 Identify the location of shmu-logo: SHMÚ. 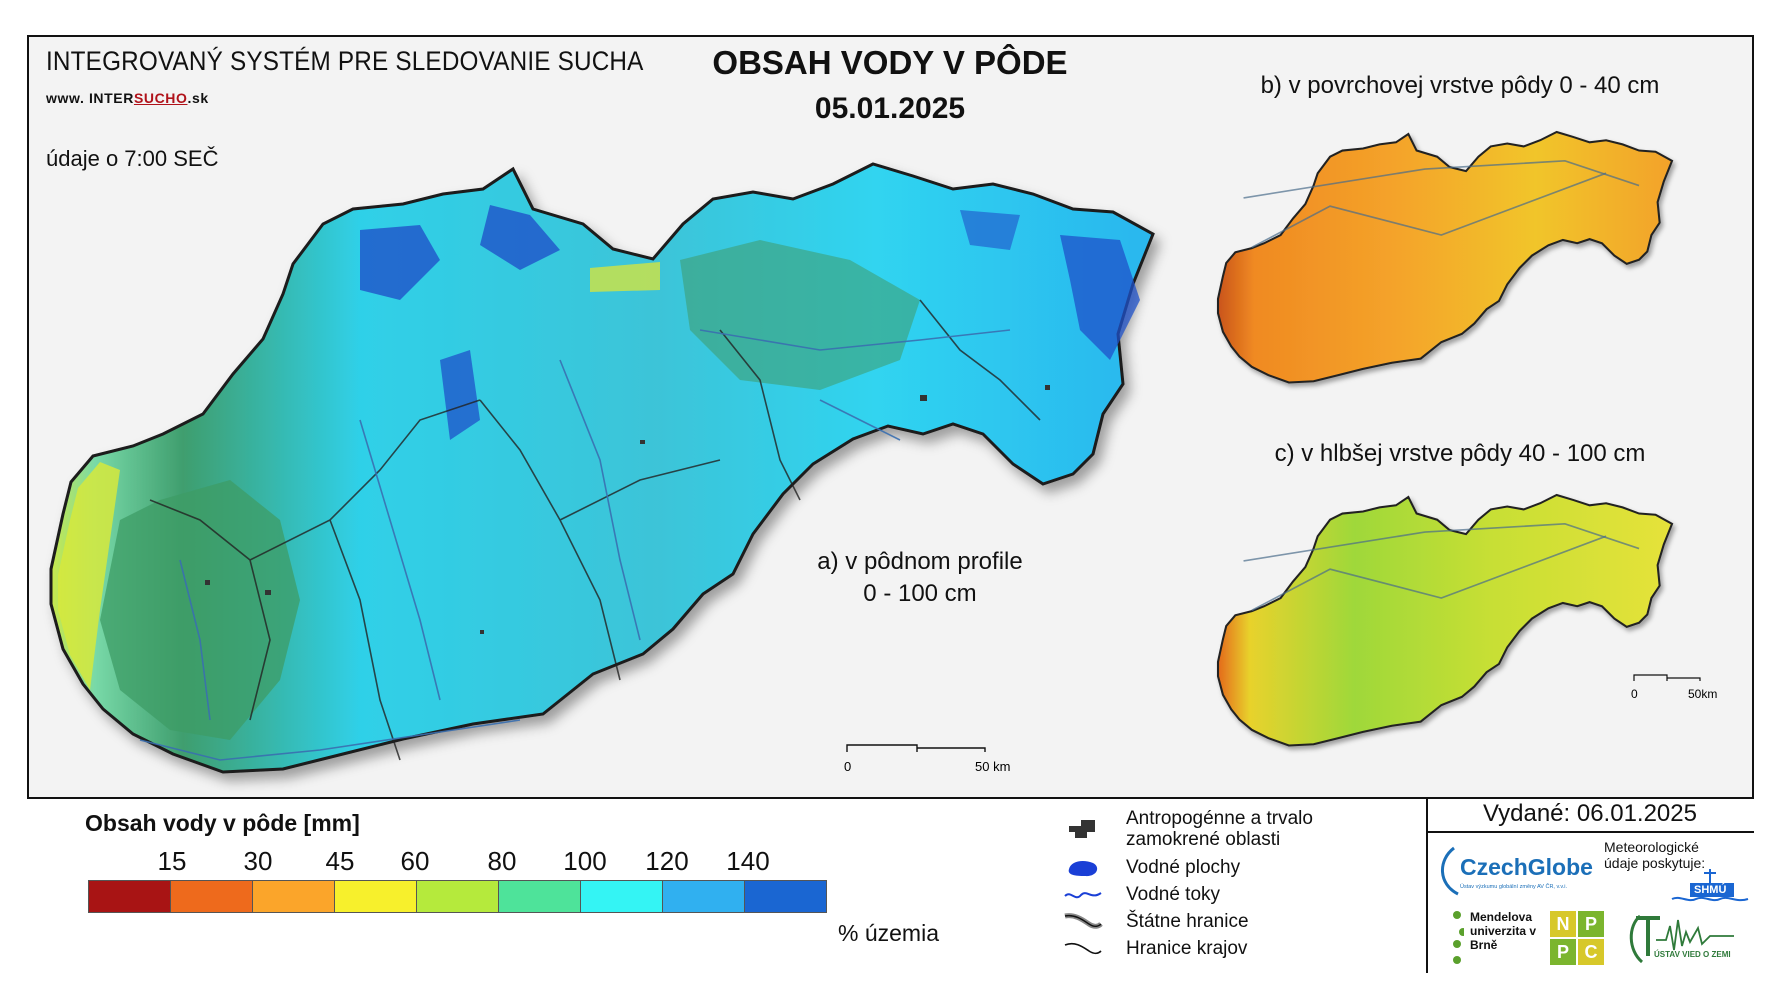
(1710, 886).